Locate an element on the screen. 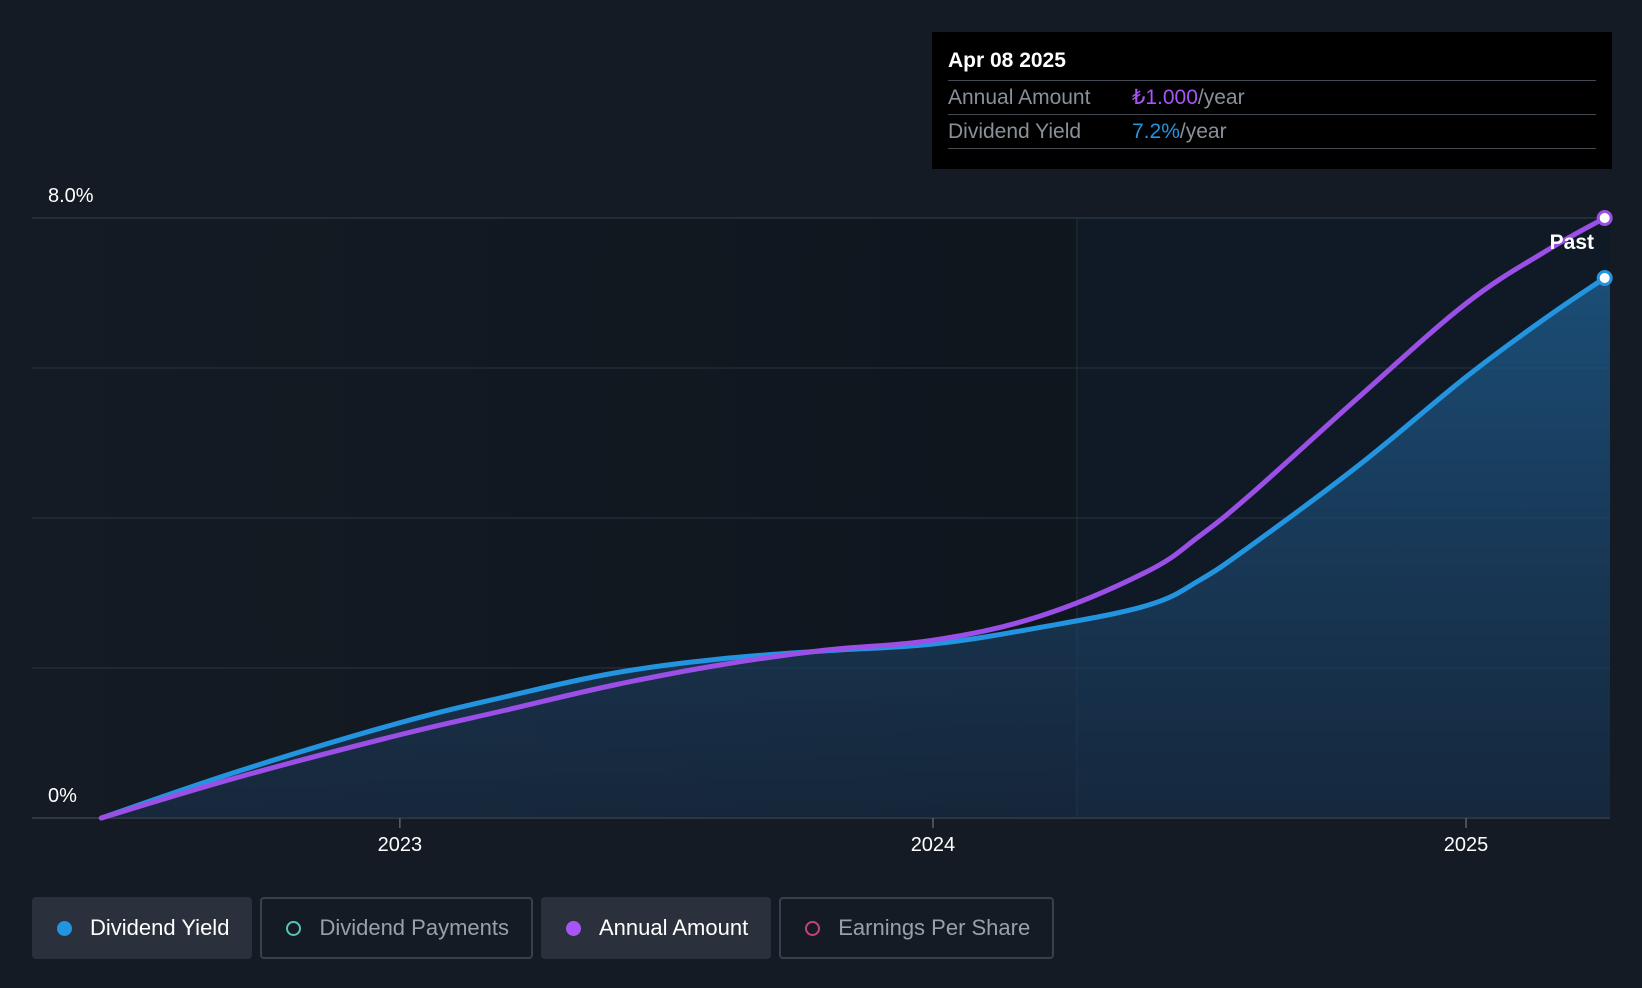 This screenshot has height=988, width=1642. legend-toggle-annual-amount: Annual Amount is located at coordinates (656, 928).